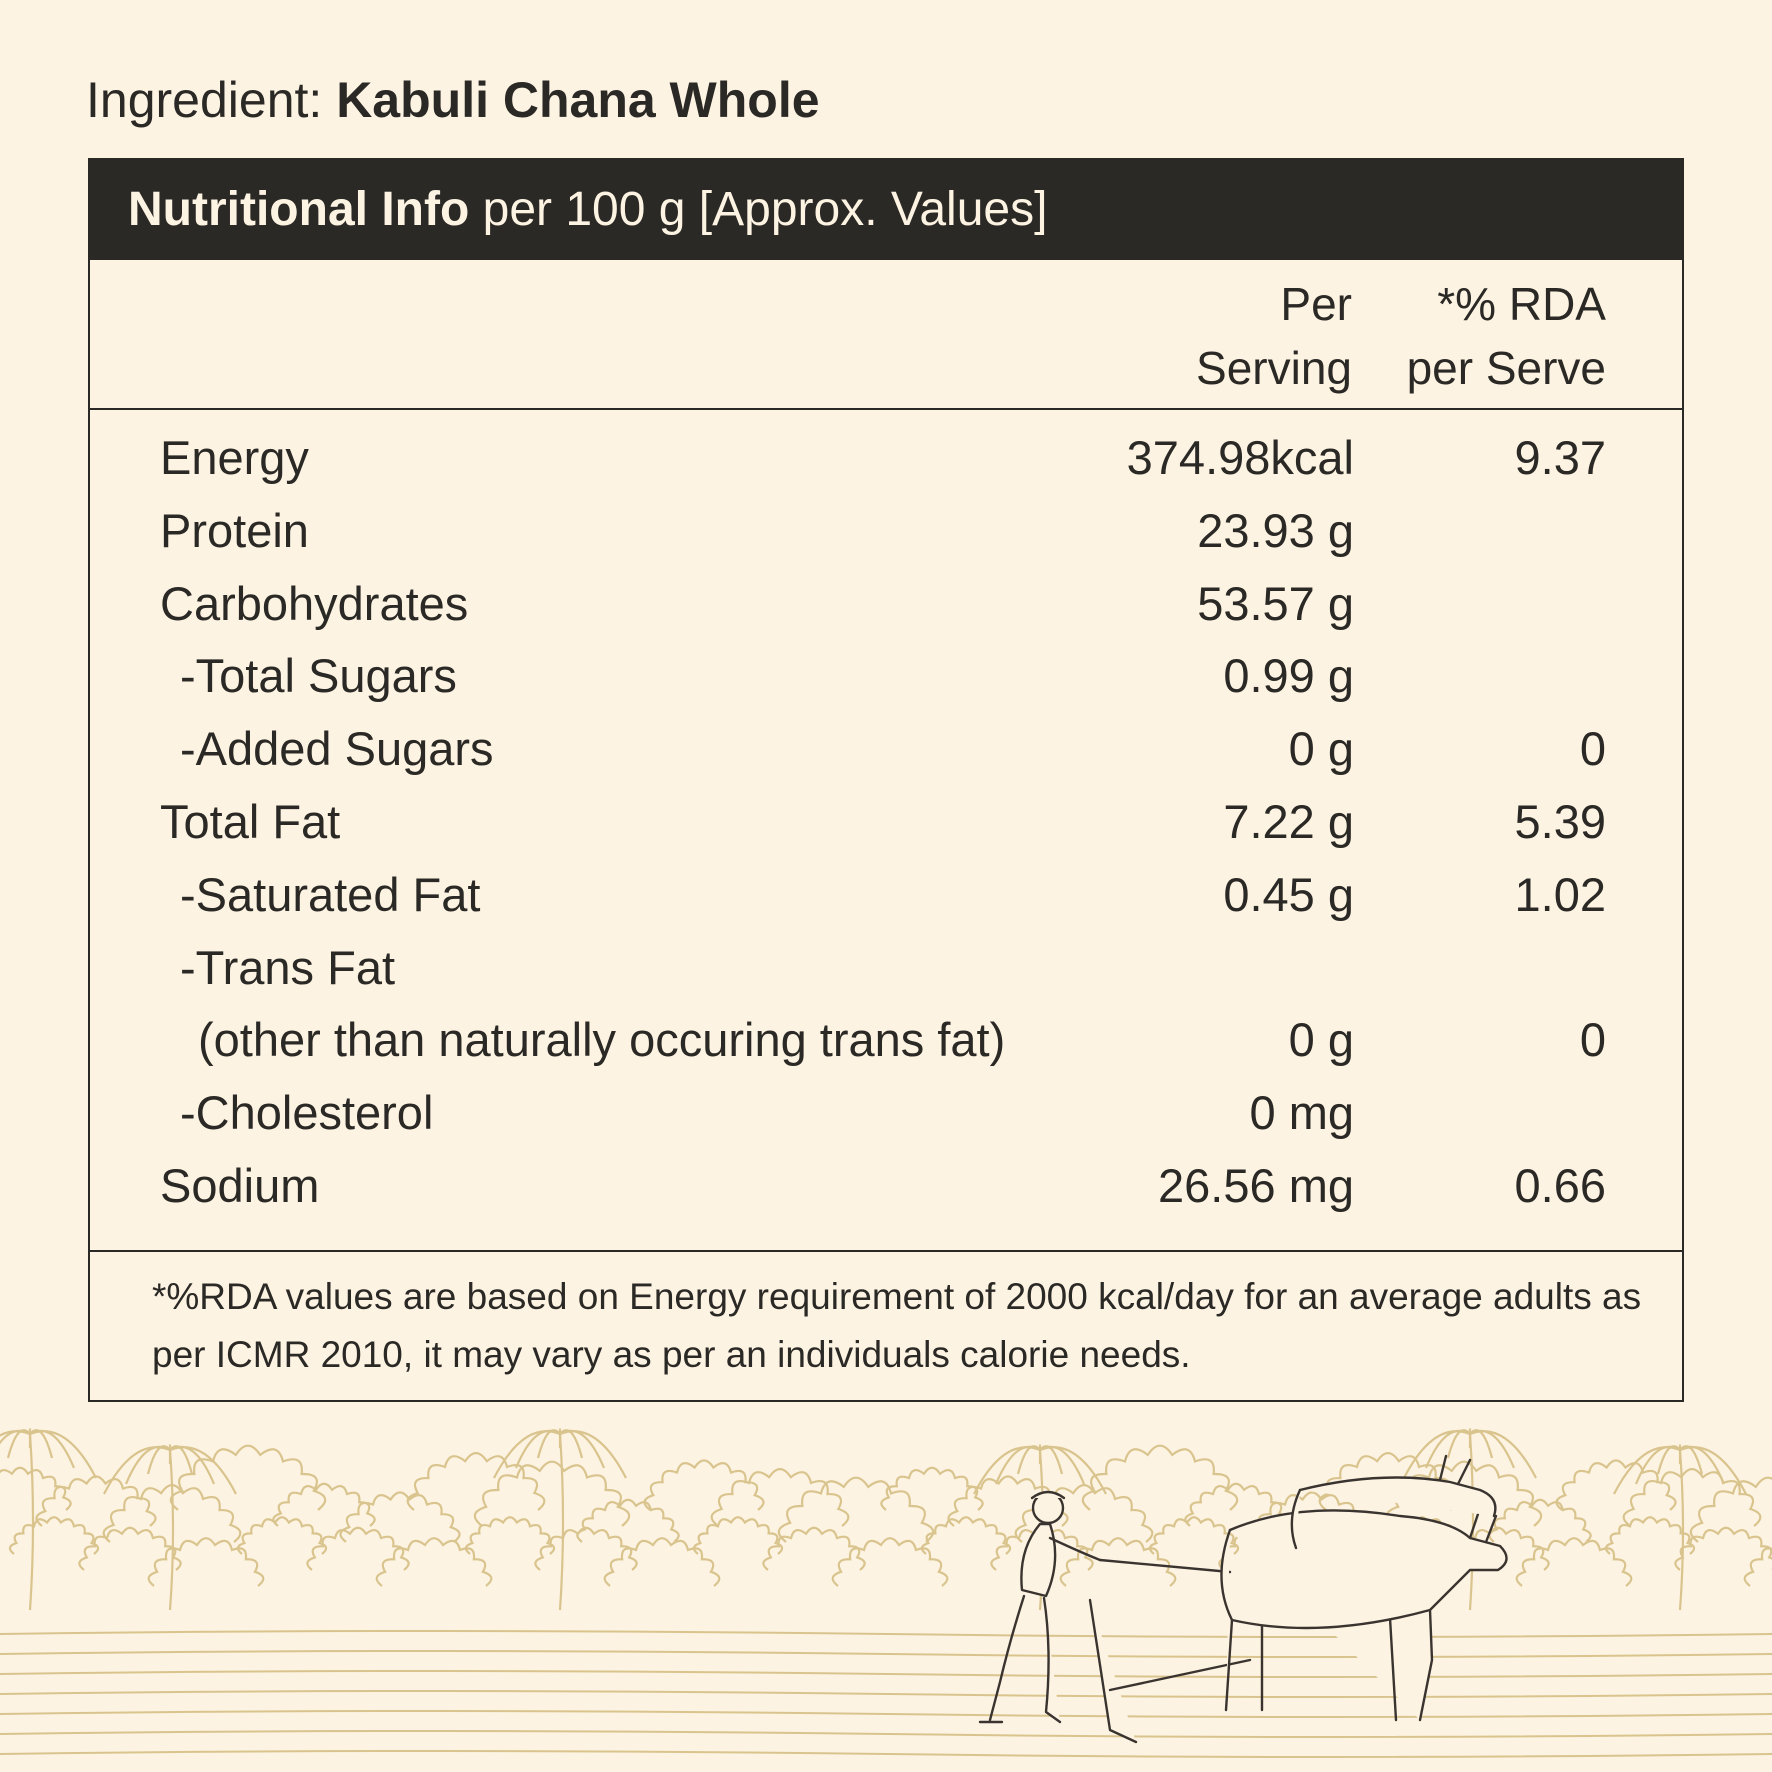  I want to click on nutrient-name: -Added Sugars, so click(337, 749).